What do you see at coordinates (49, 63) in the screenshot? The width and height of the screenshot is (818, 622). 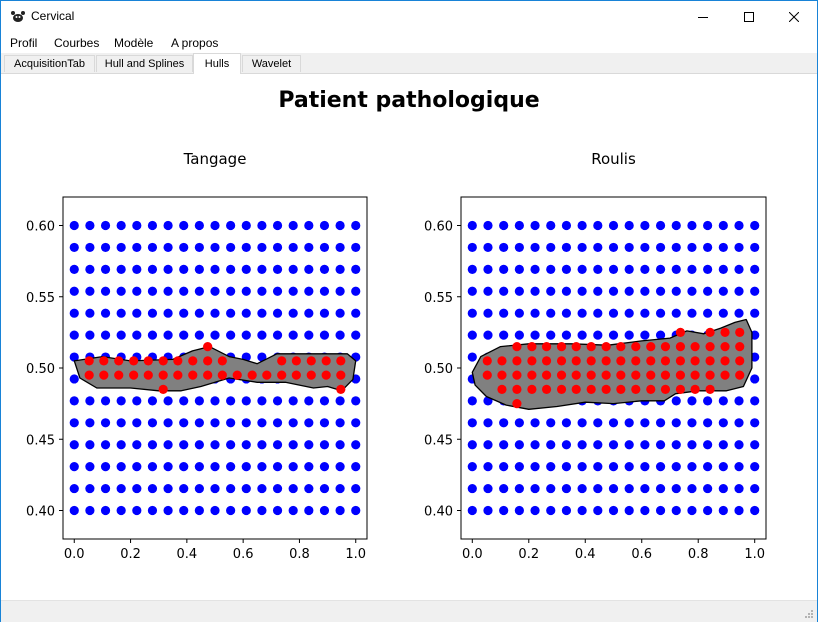 I see `tab-acquisition: AcquisitionTab` at bounding box center [49, 63].